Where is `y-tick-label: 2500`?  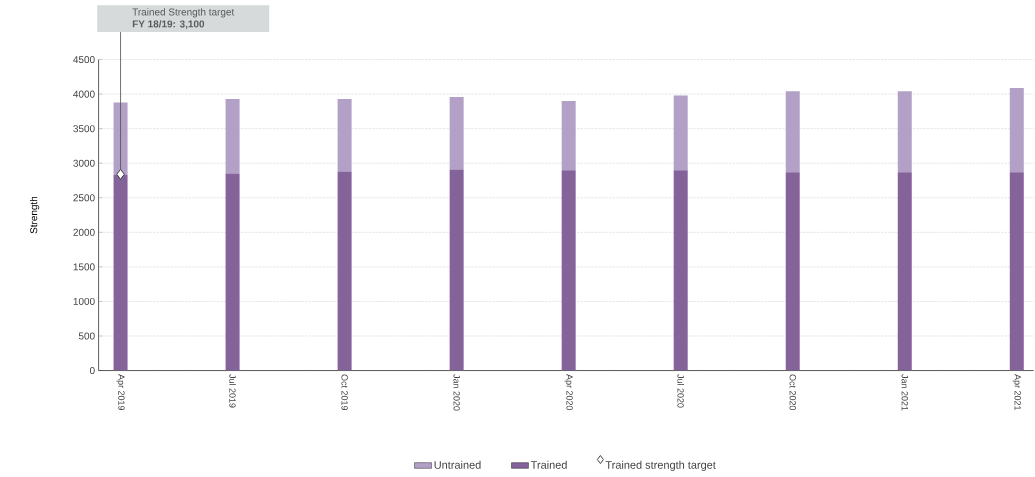
y-tick-label: 2500 is located at coordinates (84, 198).